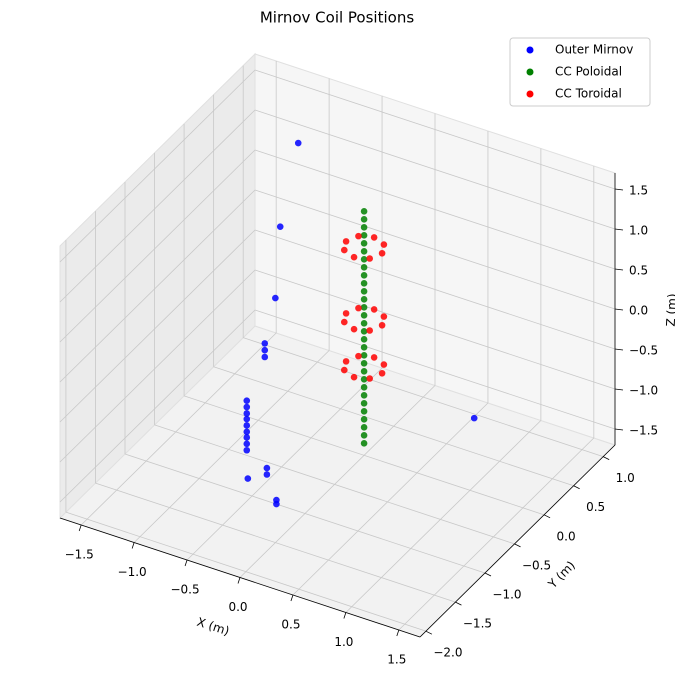 The image size is (675, 690). Describe the element at coordinates (643, 431) in the screenshot. I see `z-tick-label: −1.5` at that location.